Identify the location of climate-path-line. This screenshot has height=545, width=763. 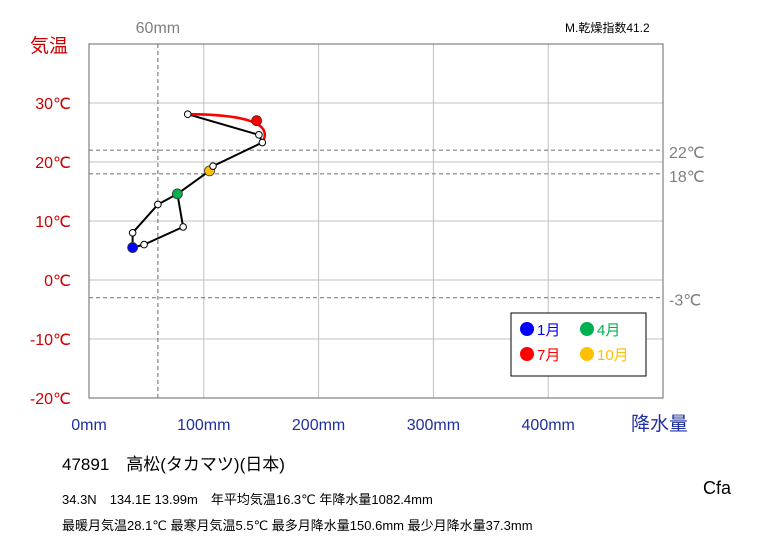
(197, 181).